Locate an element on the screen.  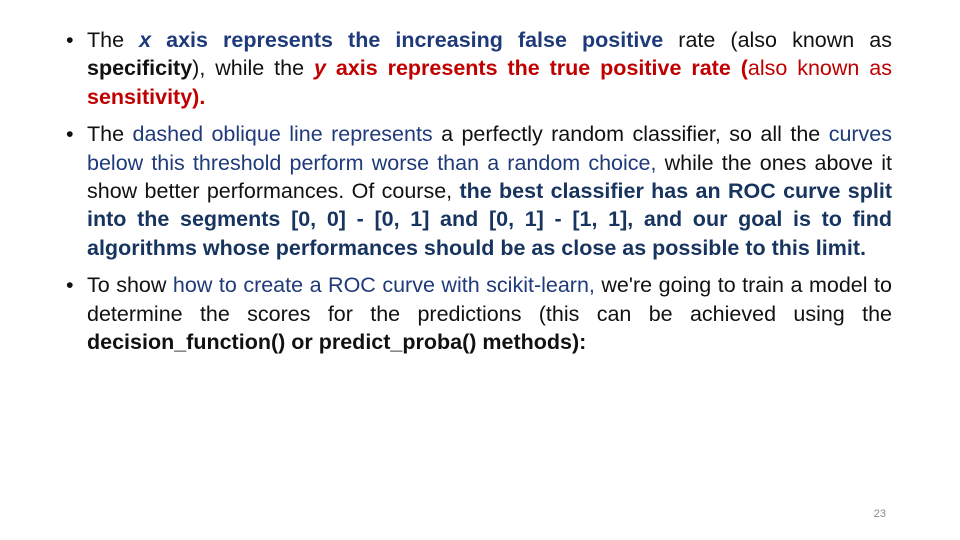
text-run: x is located at coordinates (145, 40).